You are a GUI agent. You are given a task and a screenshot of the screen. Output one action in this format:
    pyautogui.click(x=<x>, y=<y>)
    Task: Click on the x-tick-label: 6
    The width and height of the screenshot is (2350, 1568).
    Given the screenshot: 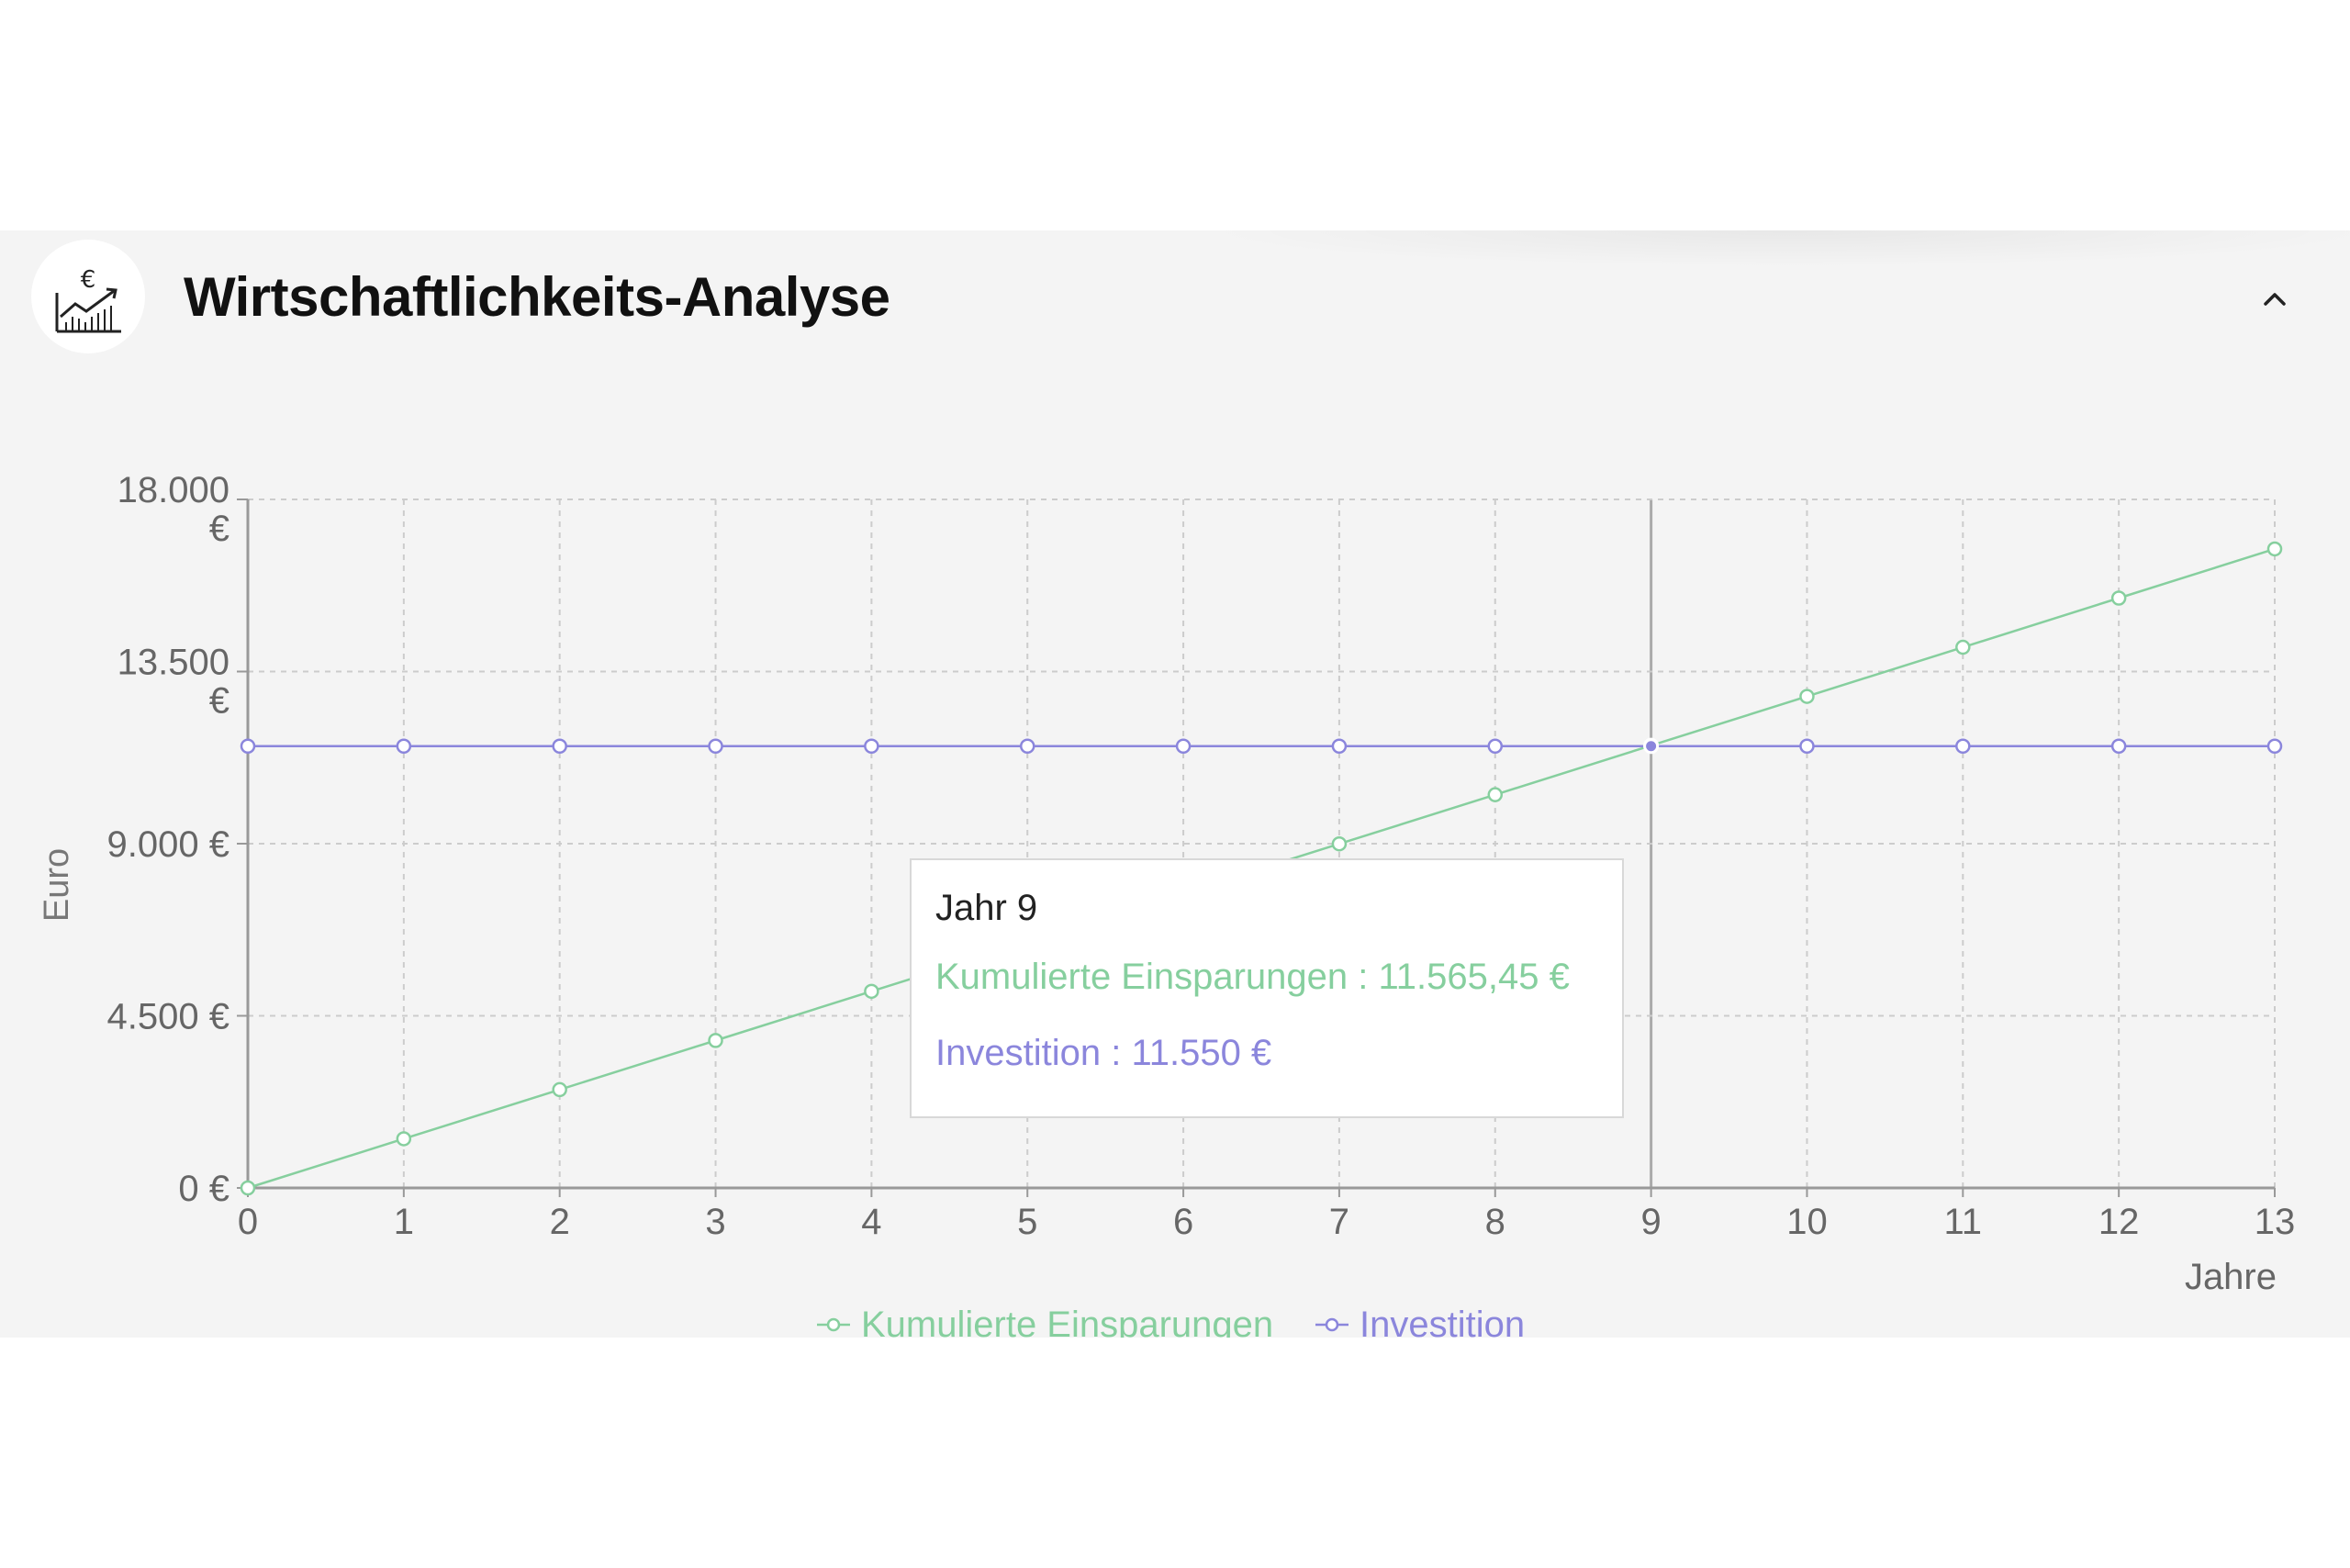 What is the action you would take?
    pyautogui.click(x=1183, y=1222)
    